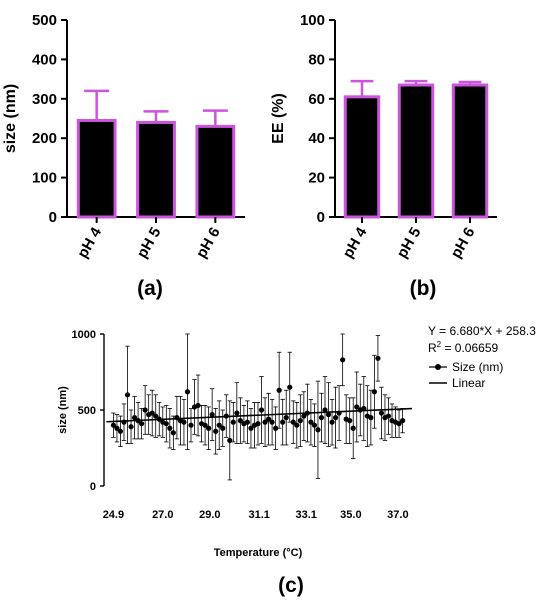 The height and width of the screenshot is (604, 550). What do you see at coordinates (439, 344) in the screenshot?
I see `r2-sup: 2` at bounding box center [439, 344].